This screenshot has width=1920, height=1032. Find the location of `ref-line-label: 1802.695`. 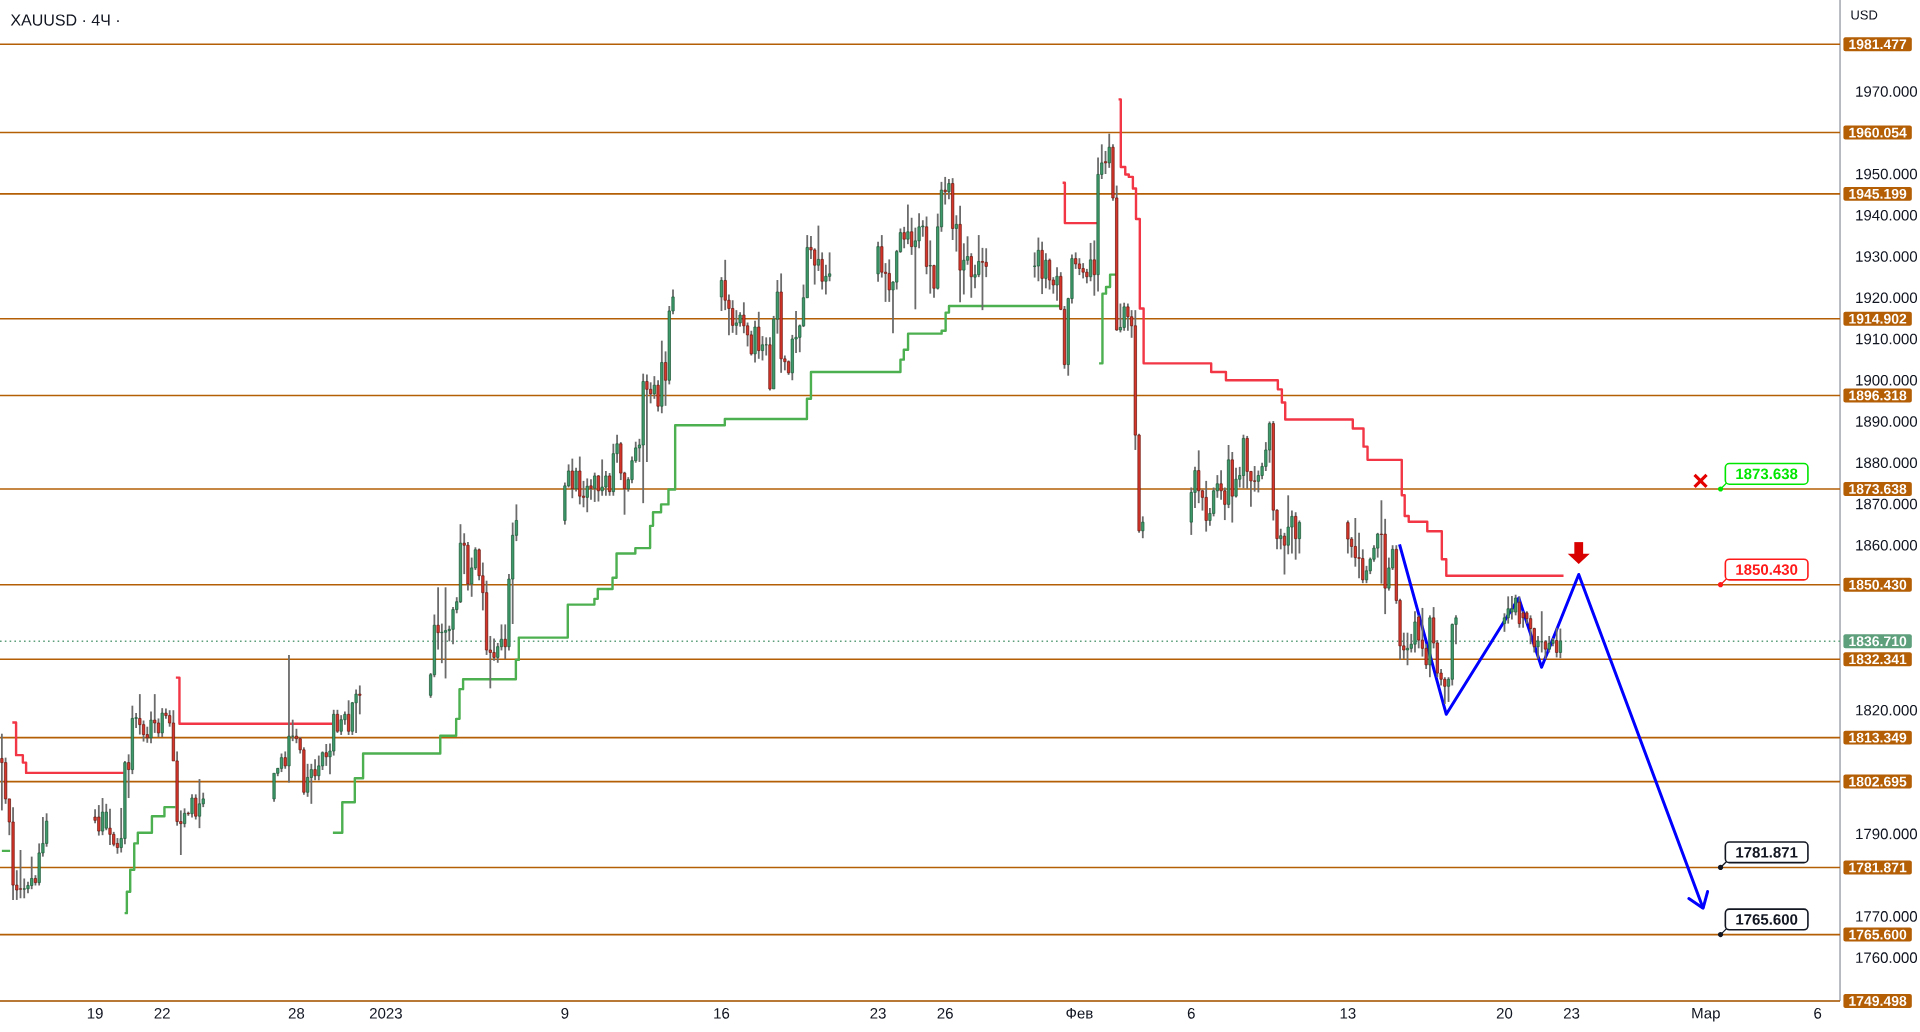

ref-line-label: 1802.695 is located at coordinates (1878, 781).